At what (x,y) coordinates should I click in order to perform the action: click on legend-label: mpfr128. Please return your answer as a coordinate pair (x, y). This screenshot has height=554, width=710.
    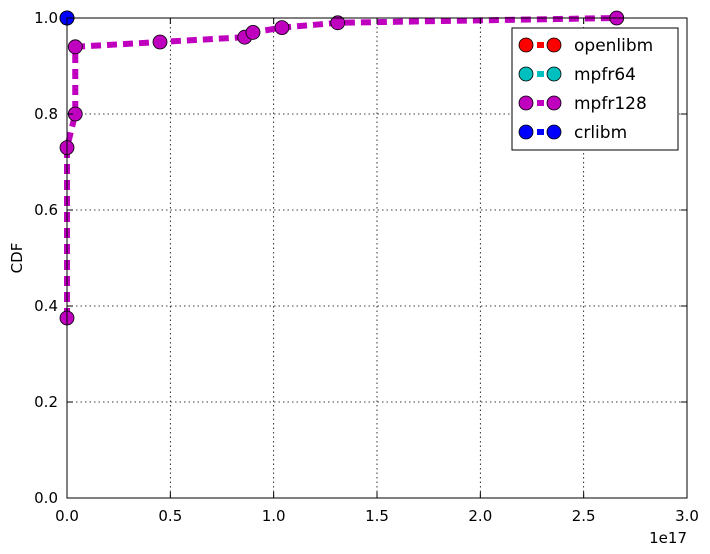
    Looking at the image, I should click on (610, 104).